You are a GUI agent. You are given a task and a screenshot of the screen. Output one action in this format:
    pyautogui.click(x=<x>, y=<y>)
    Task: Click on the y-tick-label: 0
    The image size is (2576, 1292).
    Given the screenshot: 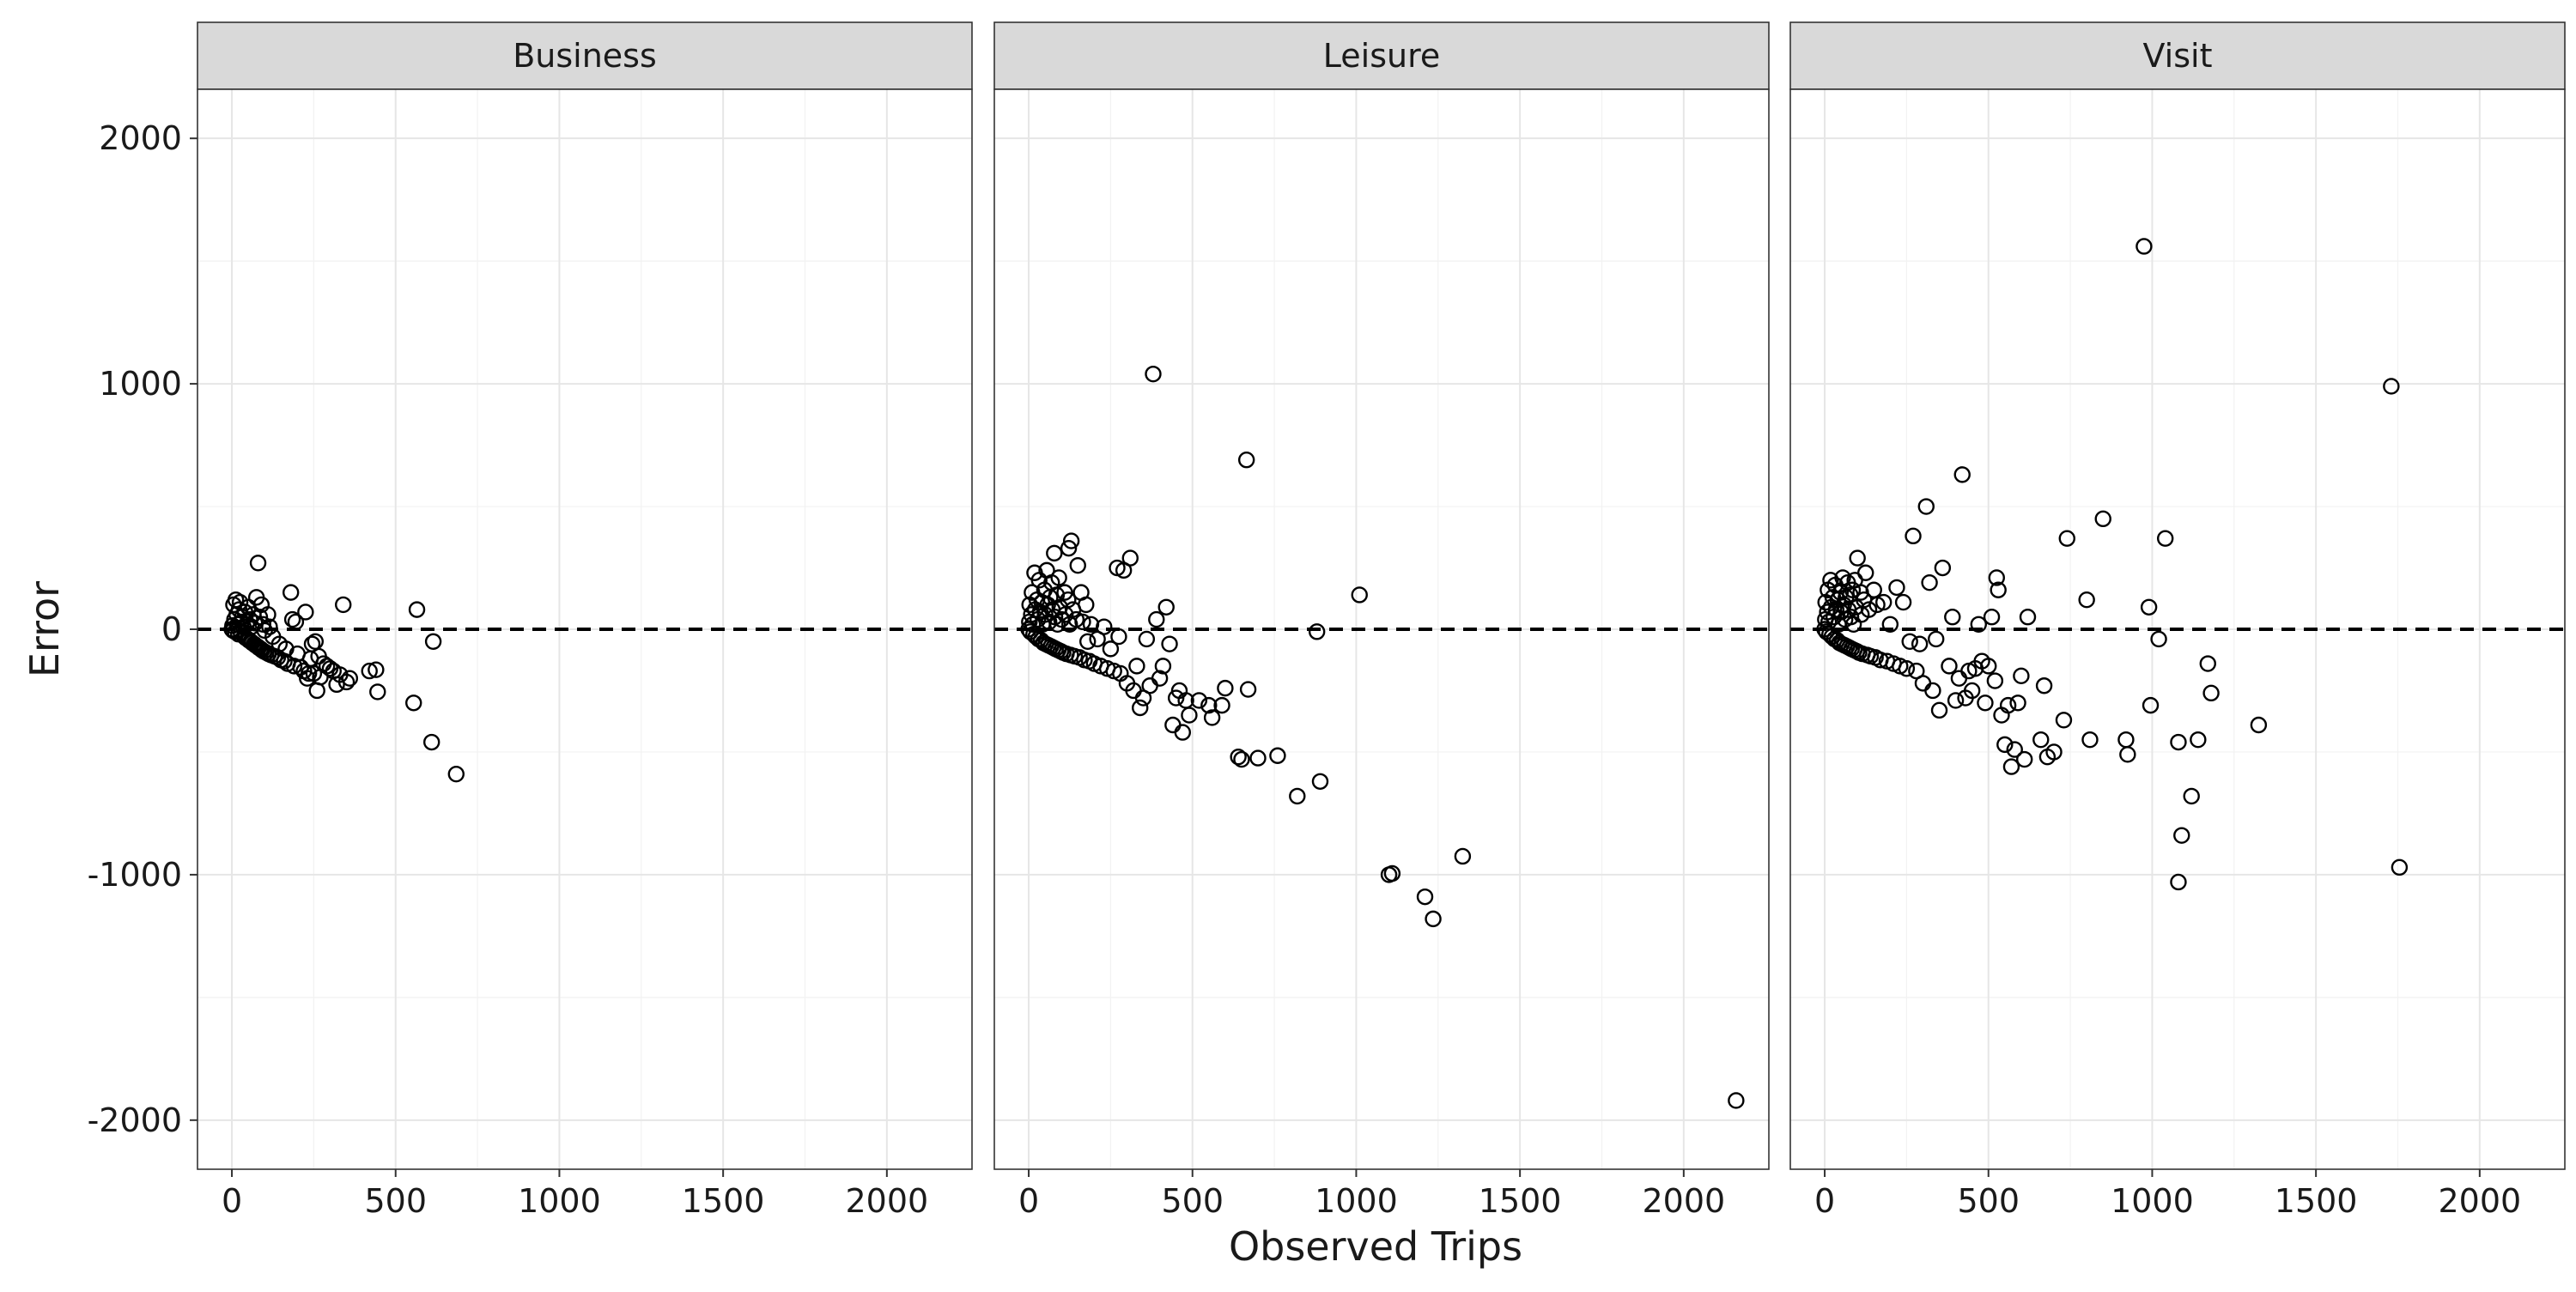 What is the action you would take?
    pyautogui.click(x=171, y=629)
    